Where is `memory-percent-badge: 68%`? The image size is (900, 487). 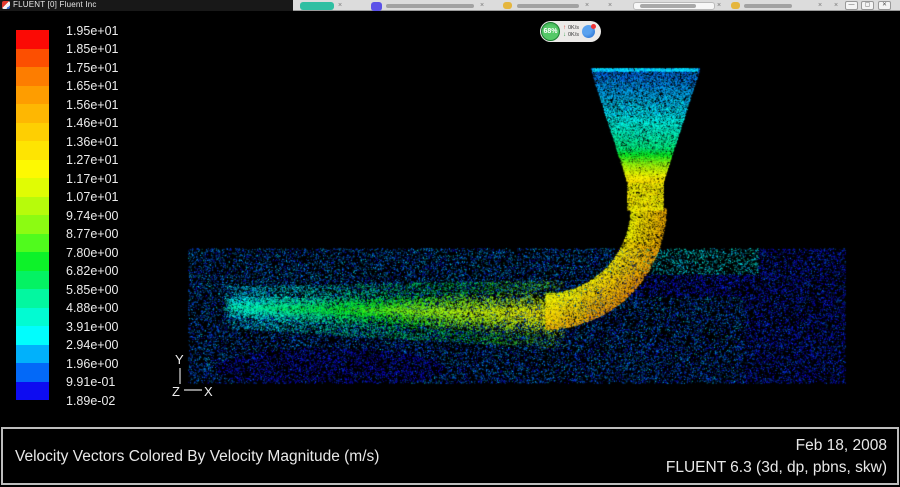 memory-percent-badge: 68% is located at coordinates (550, 31).